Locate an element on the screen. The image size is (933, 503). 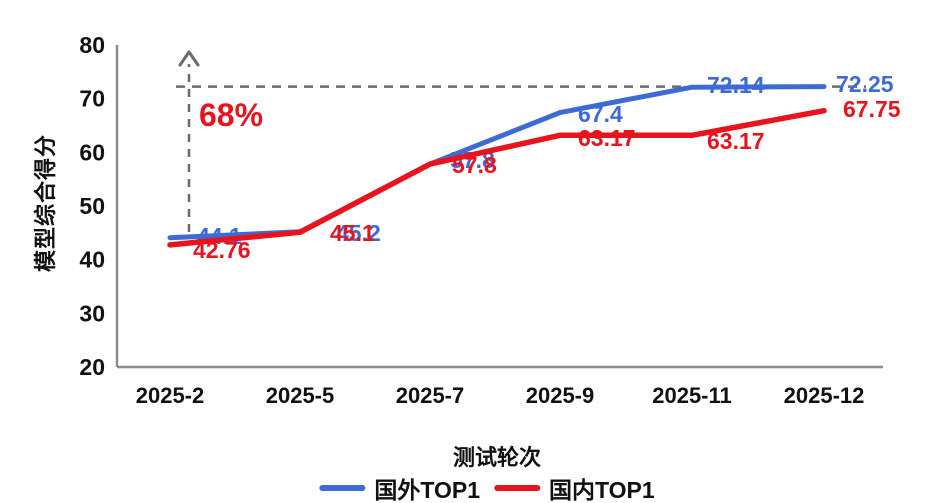
x-tick-label: 2025-5 is located at coordinates (300, 395).